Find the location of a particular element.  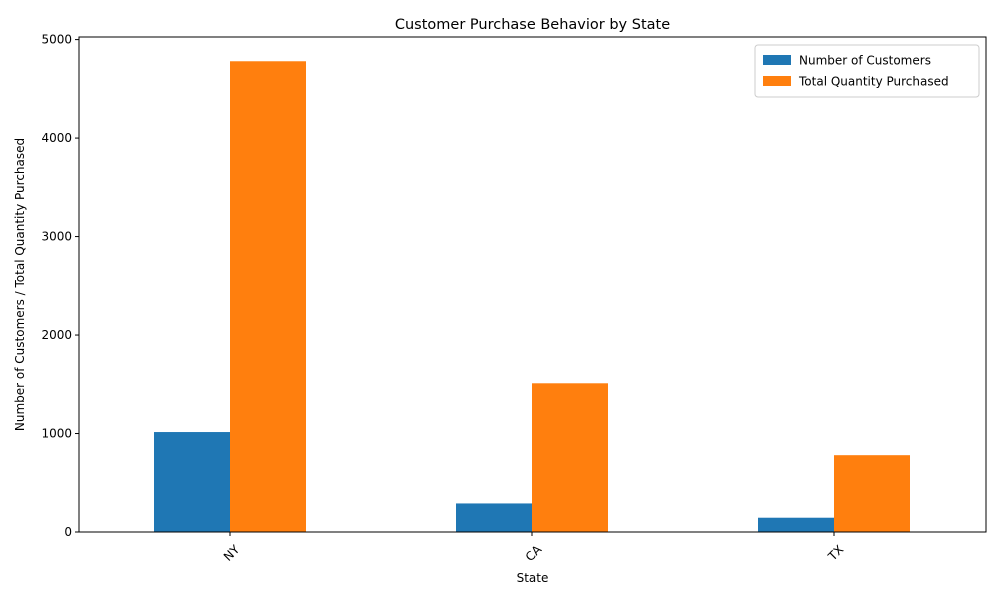

y-tick-label: 3000 is located at coordinates (56, 237).